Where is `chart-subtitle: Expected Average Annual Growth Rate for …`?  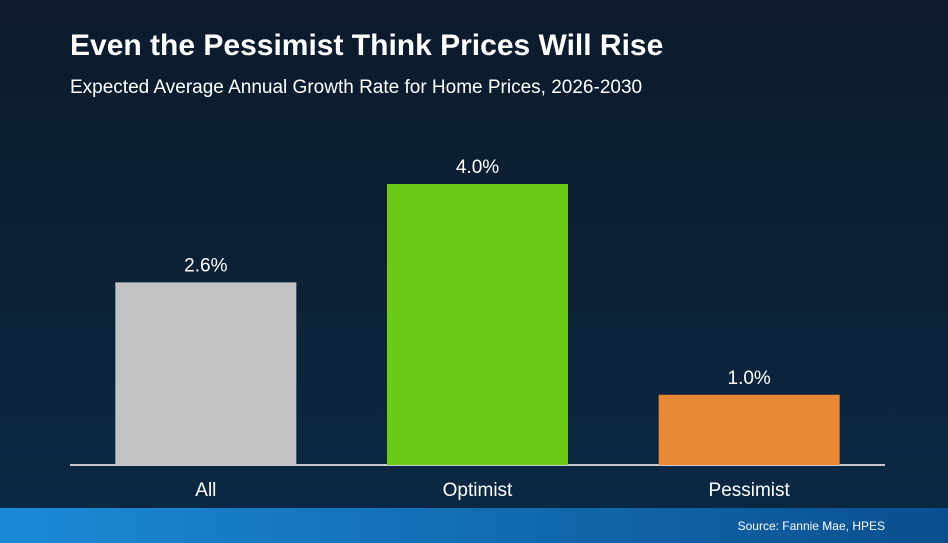 chart-subtitle: Expected Average Annual Growth Rate for … is located at coordinates (356, 87).